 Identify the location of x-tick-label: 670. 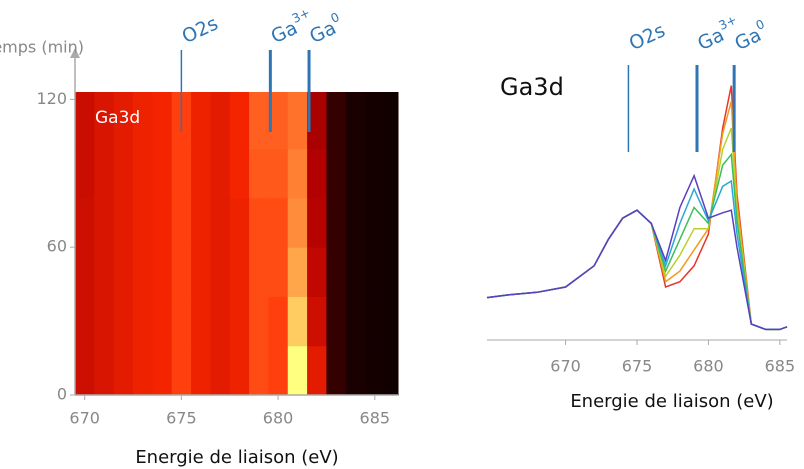
(565, 366).